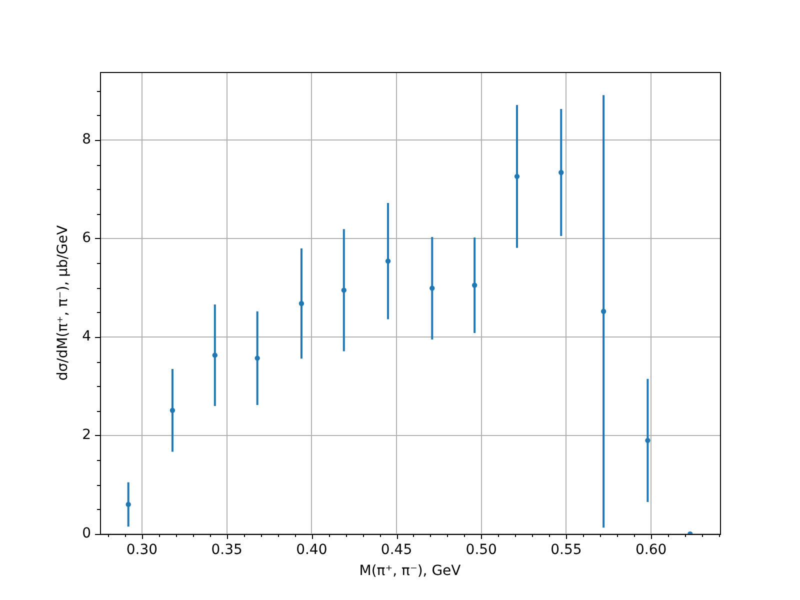 This screenshot has height=600, width=800. Describe the element at coordinates (86, 435) in the screenshot. I see `y-tick-label: 2` at that location.